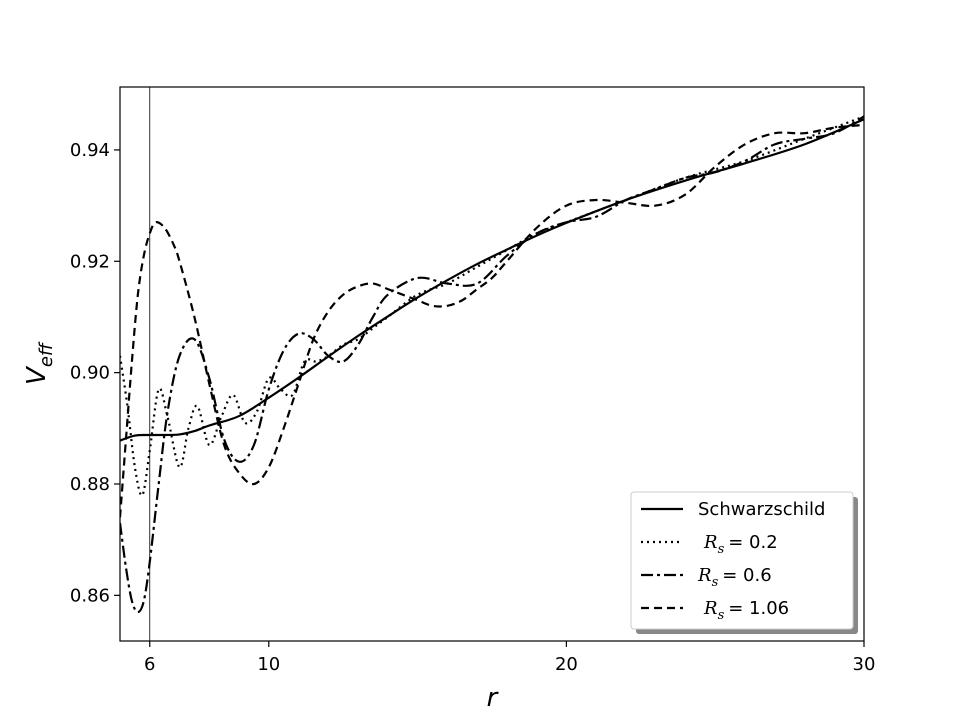 The height and width of the screenshot is (720, 960). I want to click on y-axis-ticks: 0.86 0.88 0.90 0.92 0.94, so click(95, 373).